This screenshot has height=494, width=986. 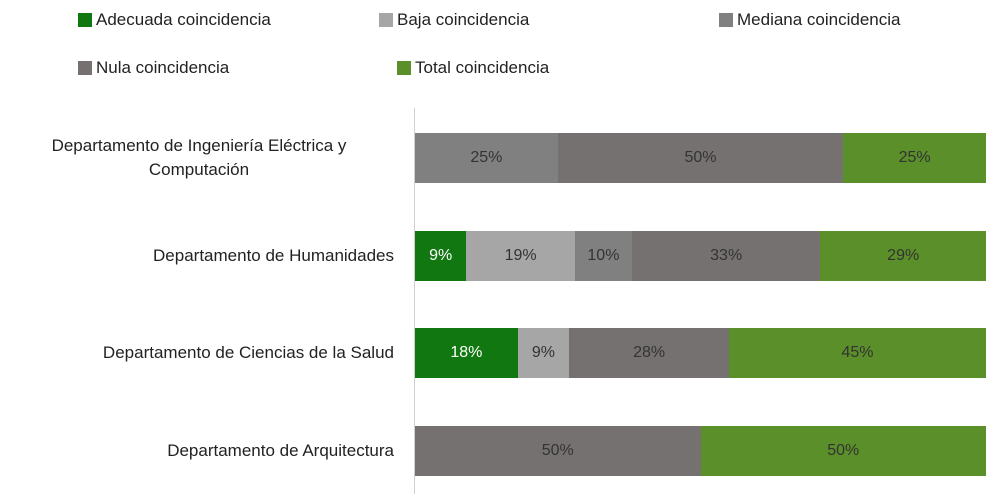 I want to click on bar-segment: 45%, so click(x=857, y=353).